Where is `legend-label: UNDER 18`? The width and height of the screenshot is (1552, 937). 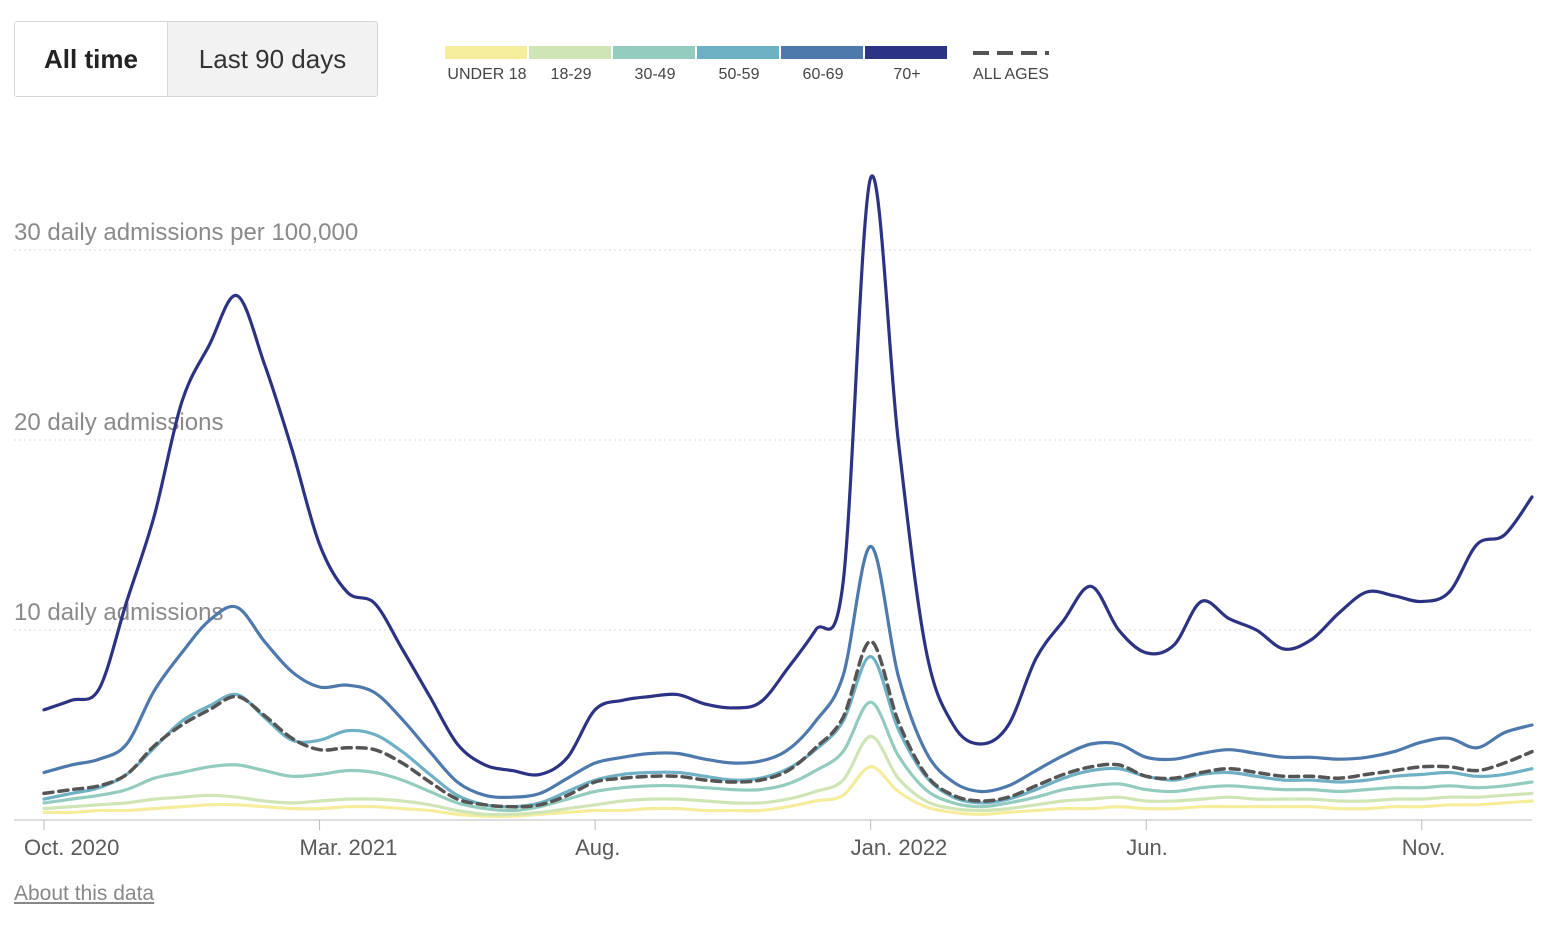
legend-label: UNDER 18 is located at coordinates (487, 74).